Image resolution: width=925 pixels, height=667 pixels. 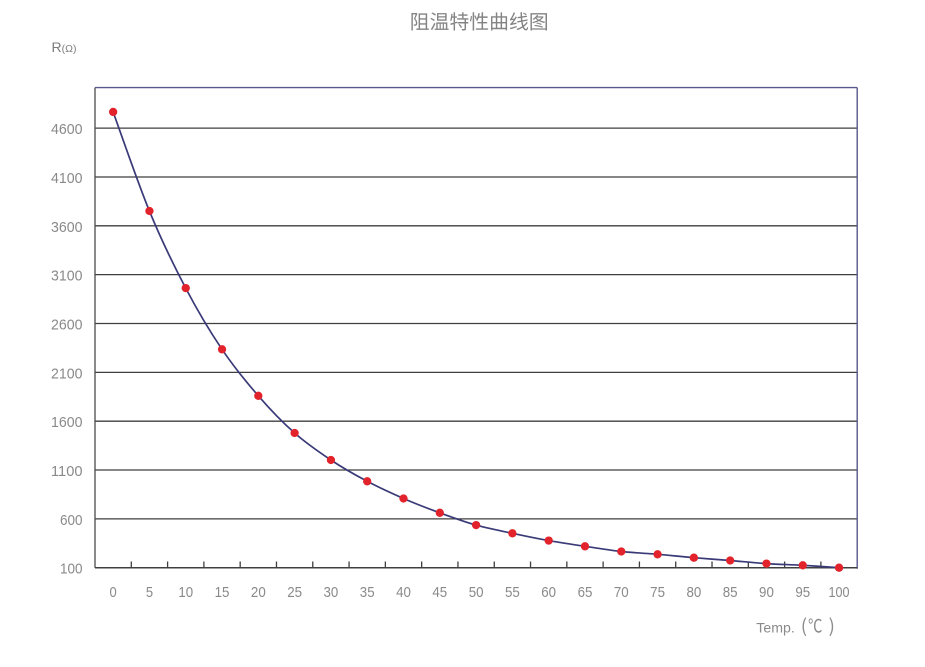 What do you see at coordinates (67, 422) in the screenshot?
I see `svg-text: 1600` at bounding box center [67, 422].